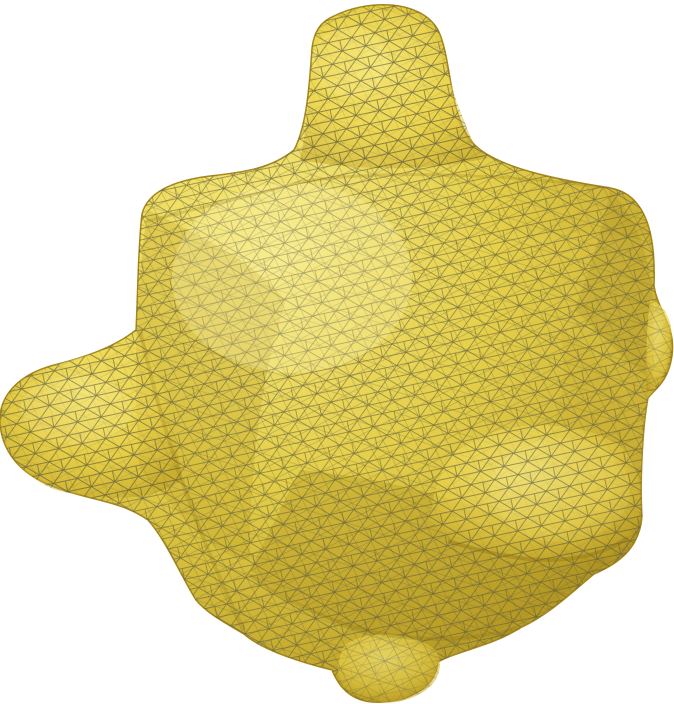  I want to click on bottom-lobe, so click(389, 668).